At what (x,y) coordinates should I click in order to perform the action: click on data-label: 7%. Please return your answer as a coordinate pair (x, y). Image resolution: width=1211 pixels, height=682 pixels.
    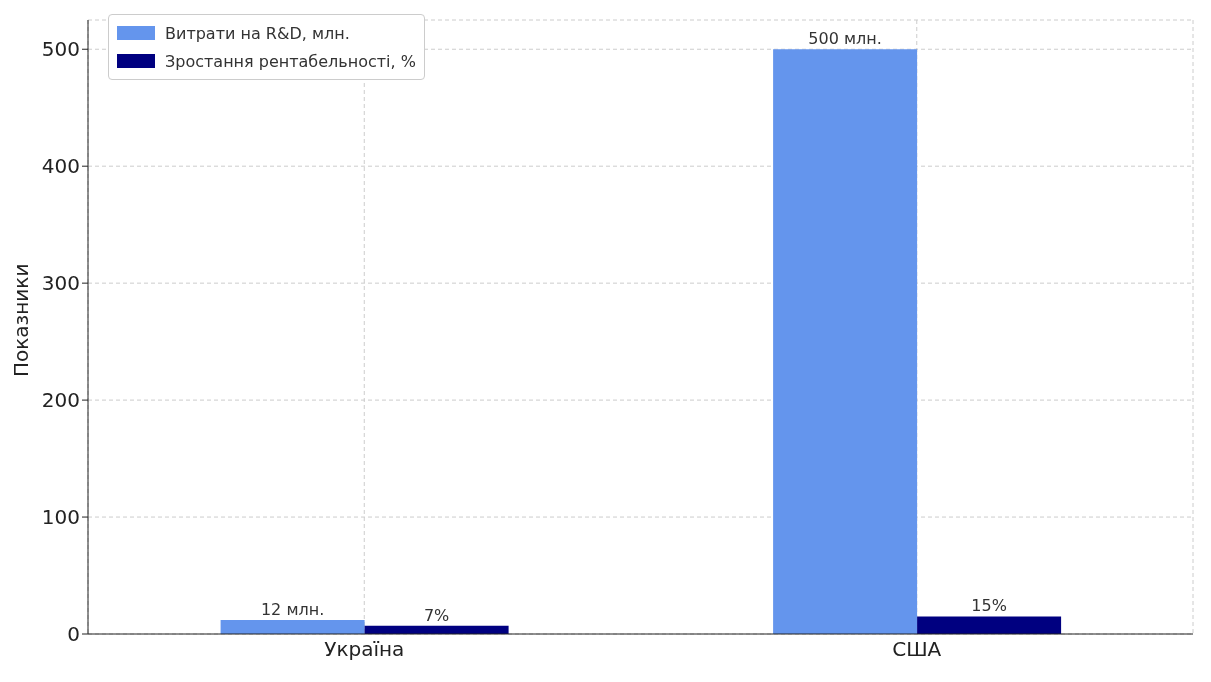
    Looking at the image, I should click on (436, 615).